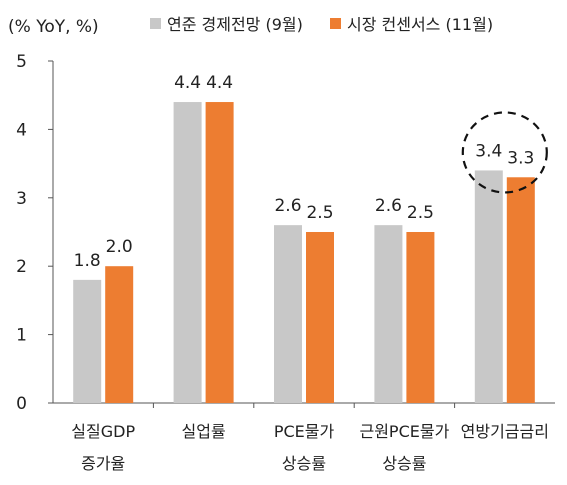 The image size is (567, 485). Describe the element at coordinates (404, 431) in the screenshot. I see `x-category-label: 근원PCE물가` at that location.